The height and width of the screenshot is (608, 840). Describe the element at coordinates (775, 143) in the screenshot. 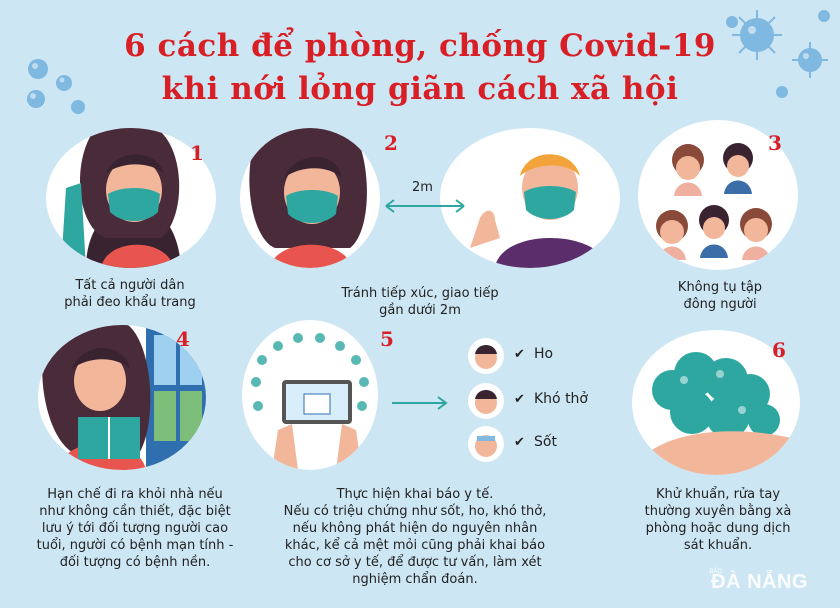

I see `item-number-3: 3` at that location.